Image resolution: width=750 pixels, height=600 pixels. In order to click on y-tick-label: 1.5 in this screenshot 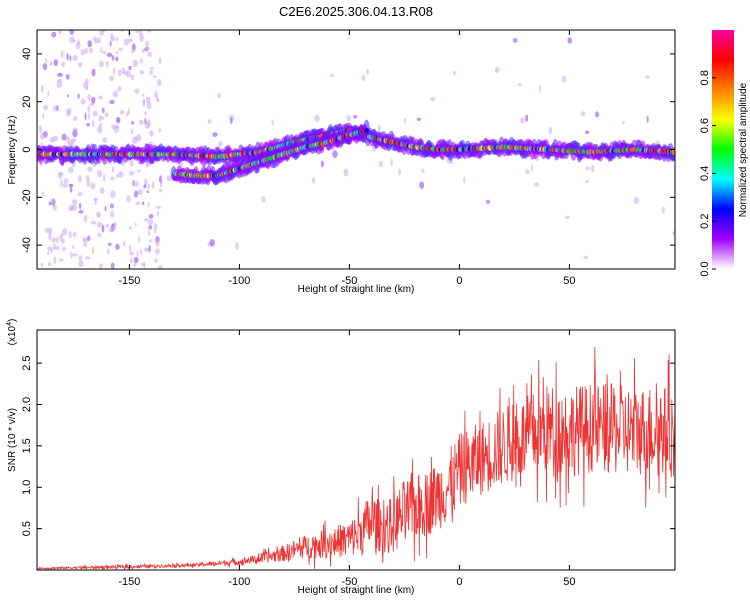, I will do `click(27, 445)`.